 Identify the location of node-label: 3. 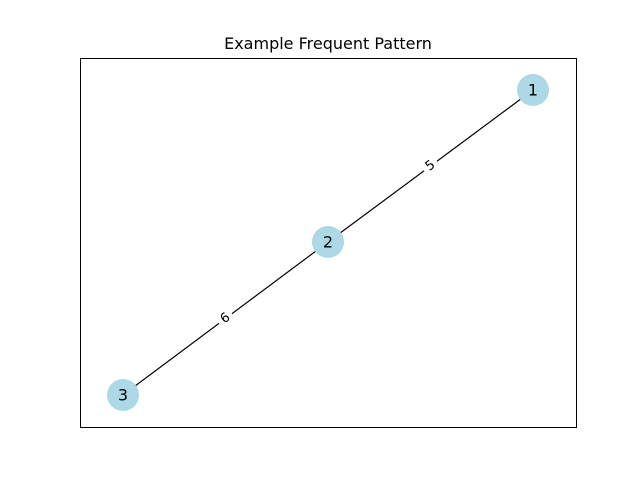
(123, 395).